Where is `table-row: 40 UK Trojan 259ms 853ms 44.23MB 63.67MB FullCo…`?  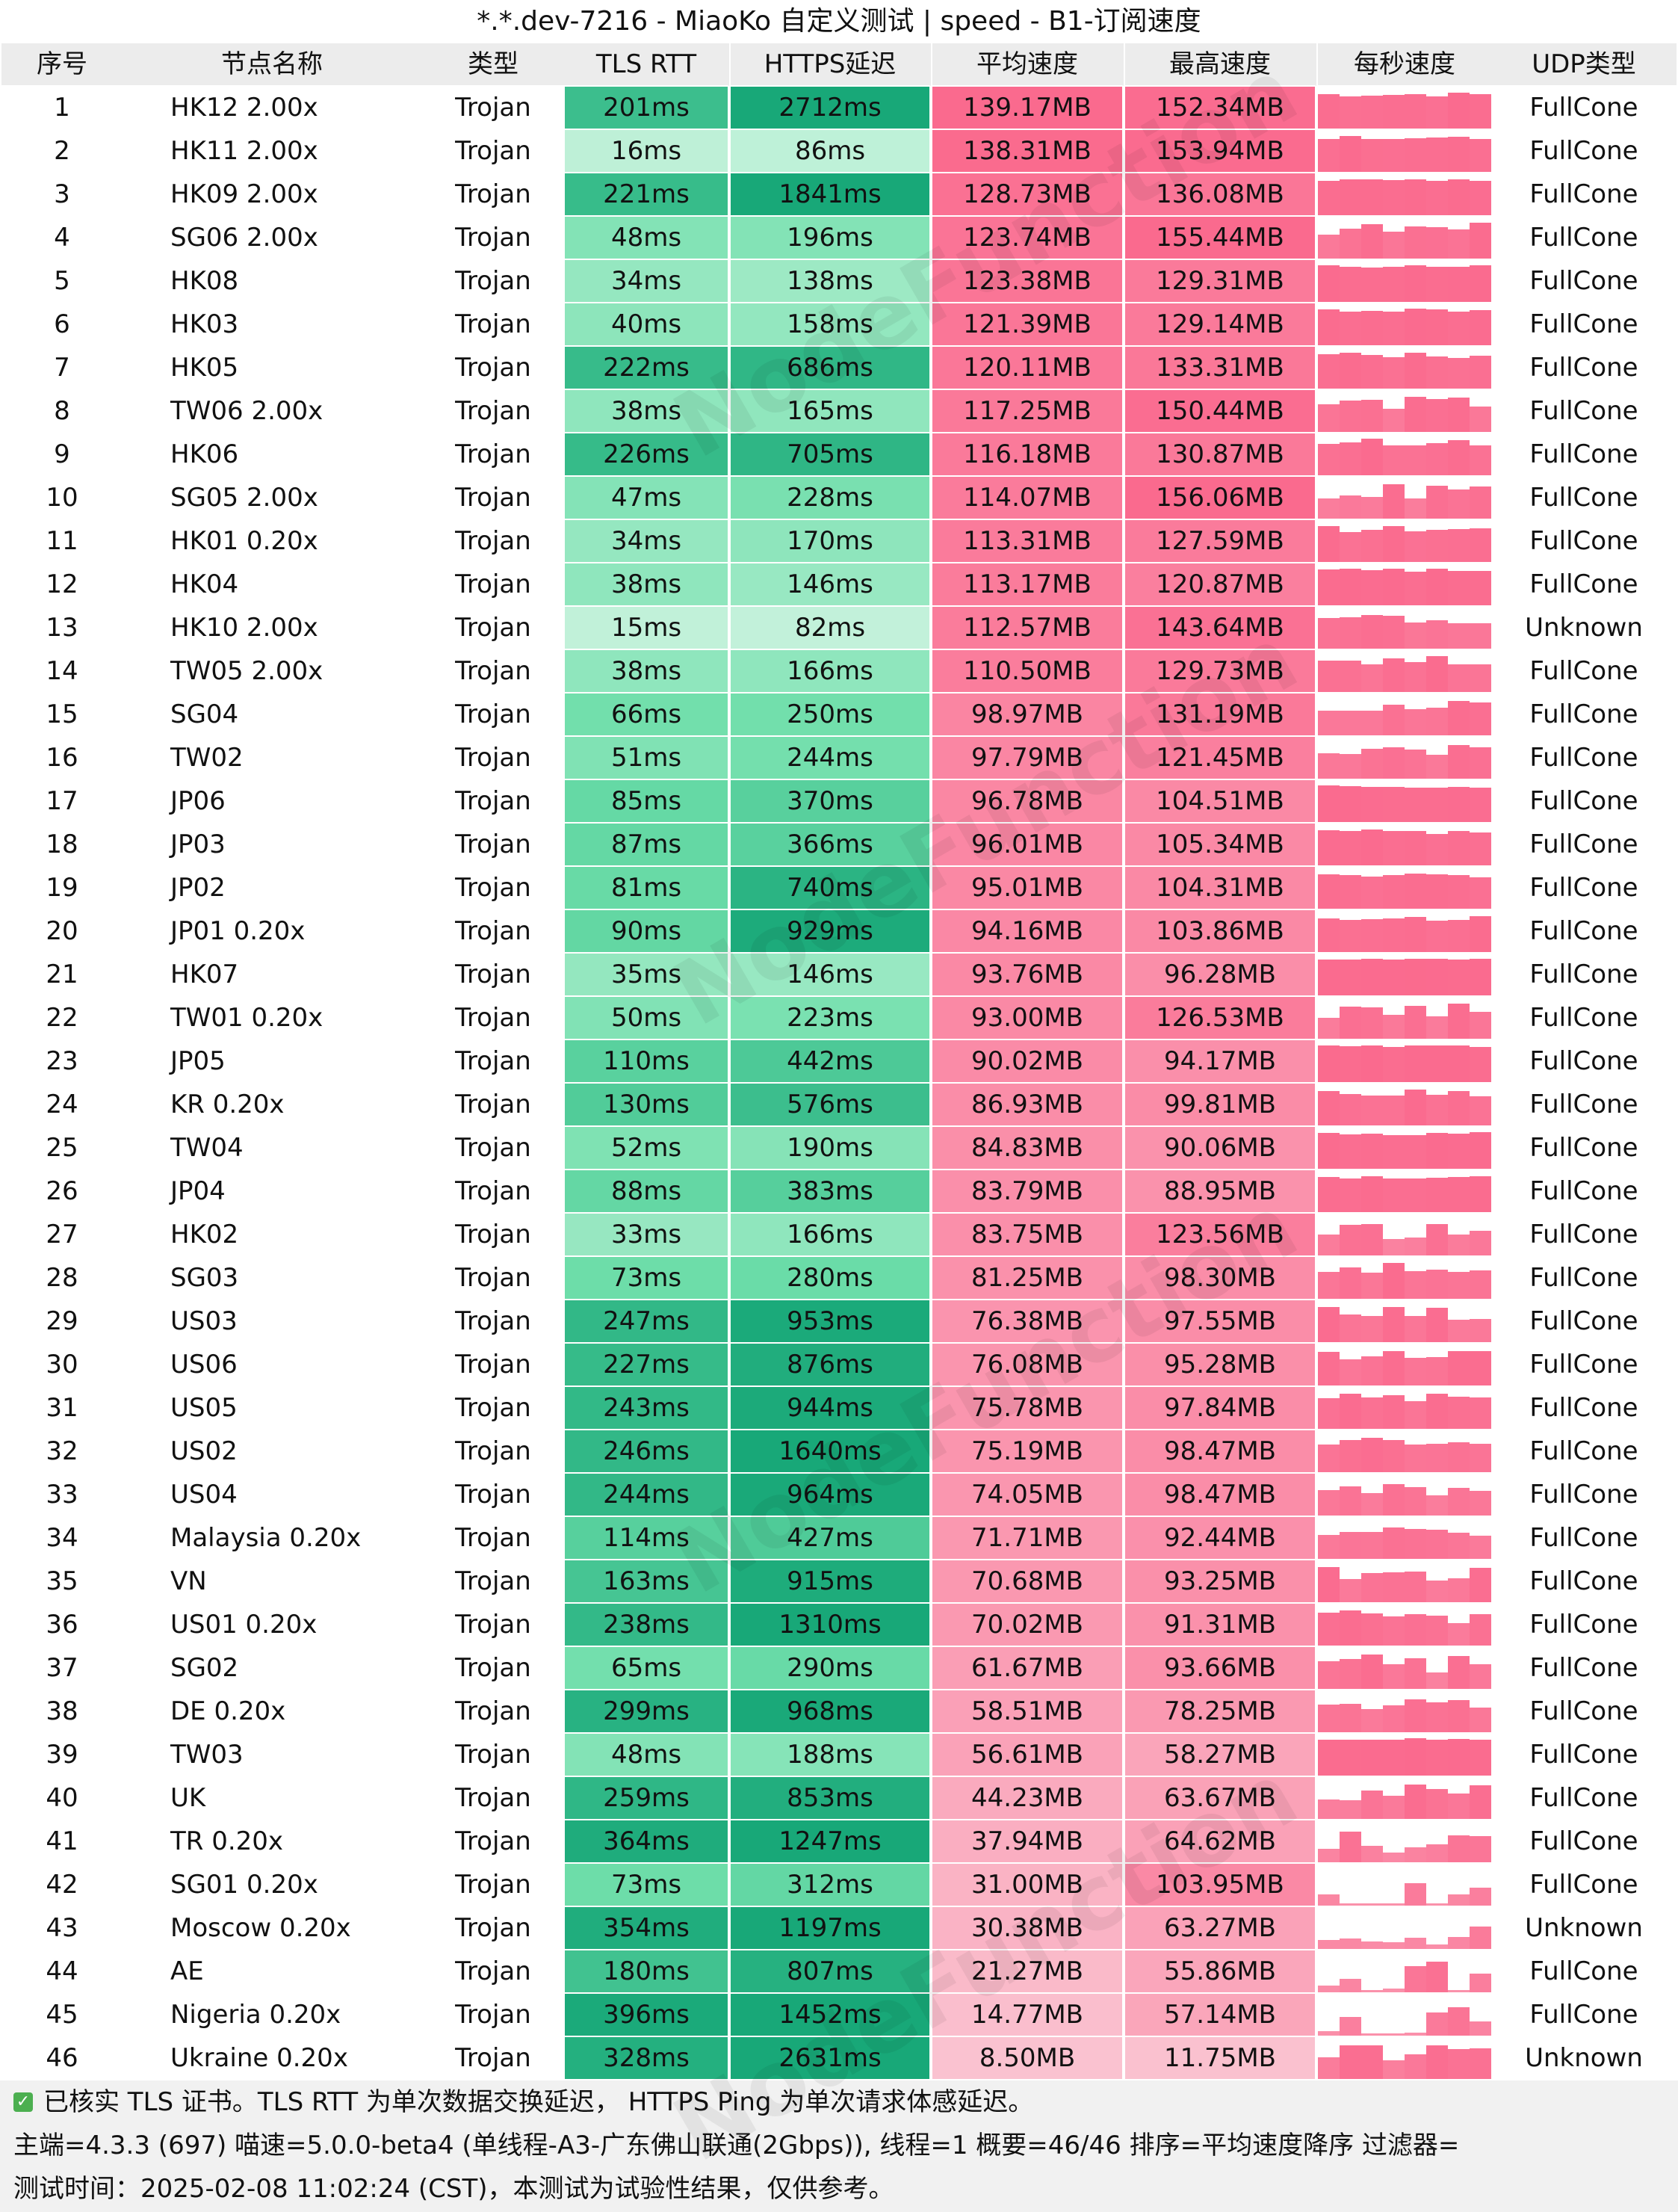 table-row: 40 UK Trojan 259ms 853ms 44.23MB 63.67MB FullCo… is located at coordinates (839, 1799).